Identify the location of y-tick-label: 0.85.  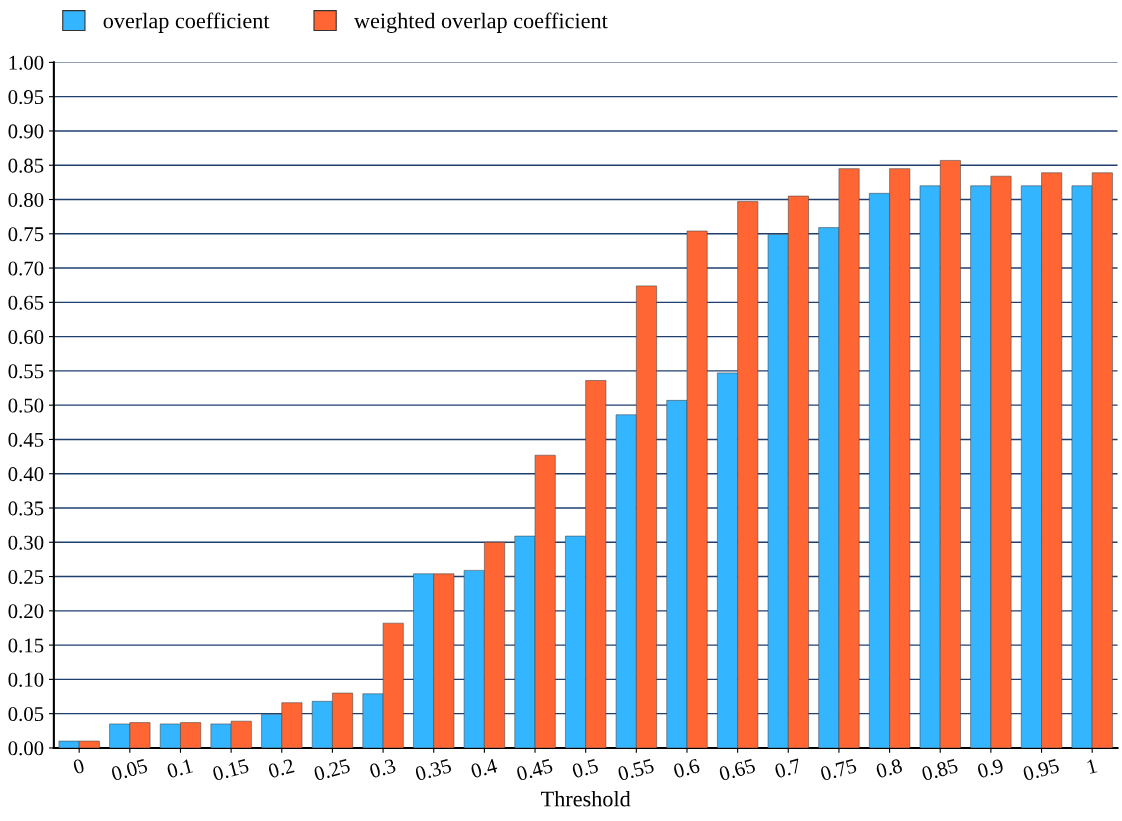
(26, 165).